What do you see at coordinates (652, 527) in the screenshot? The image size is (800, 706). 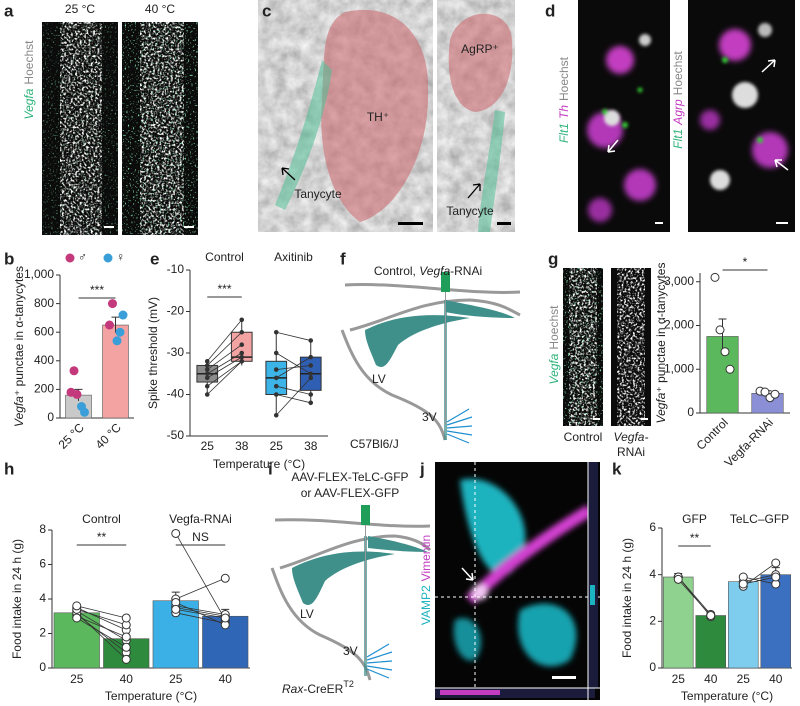 I see `y-tick-label: 6` at bounding box center [652, 527].